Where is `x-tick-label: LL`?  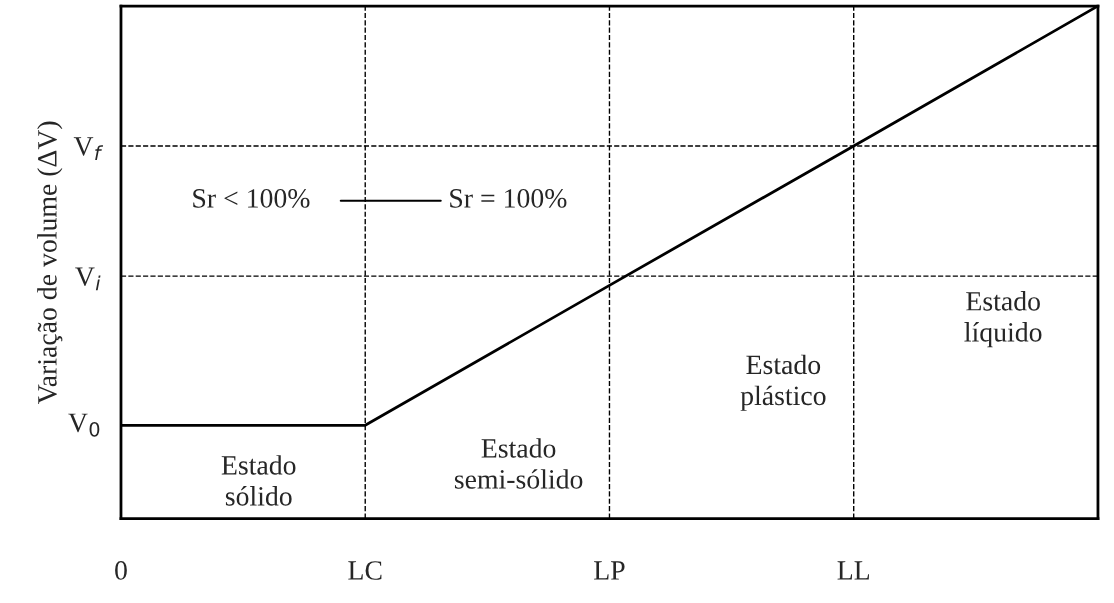 x-tick-label: LL is located at coordinates (853, 570).